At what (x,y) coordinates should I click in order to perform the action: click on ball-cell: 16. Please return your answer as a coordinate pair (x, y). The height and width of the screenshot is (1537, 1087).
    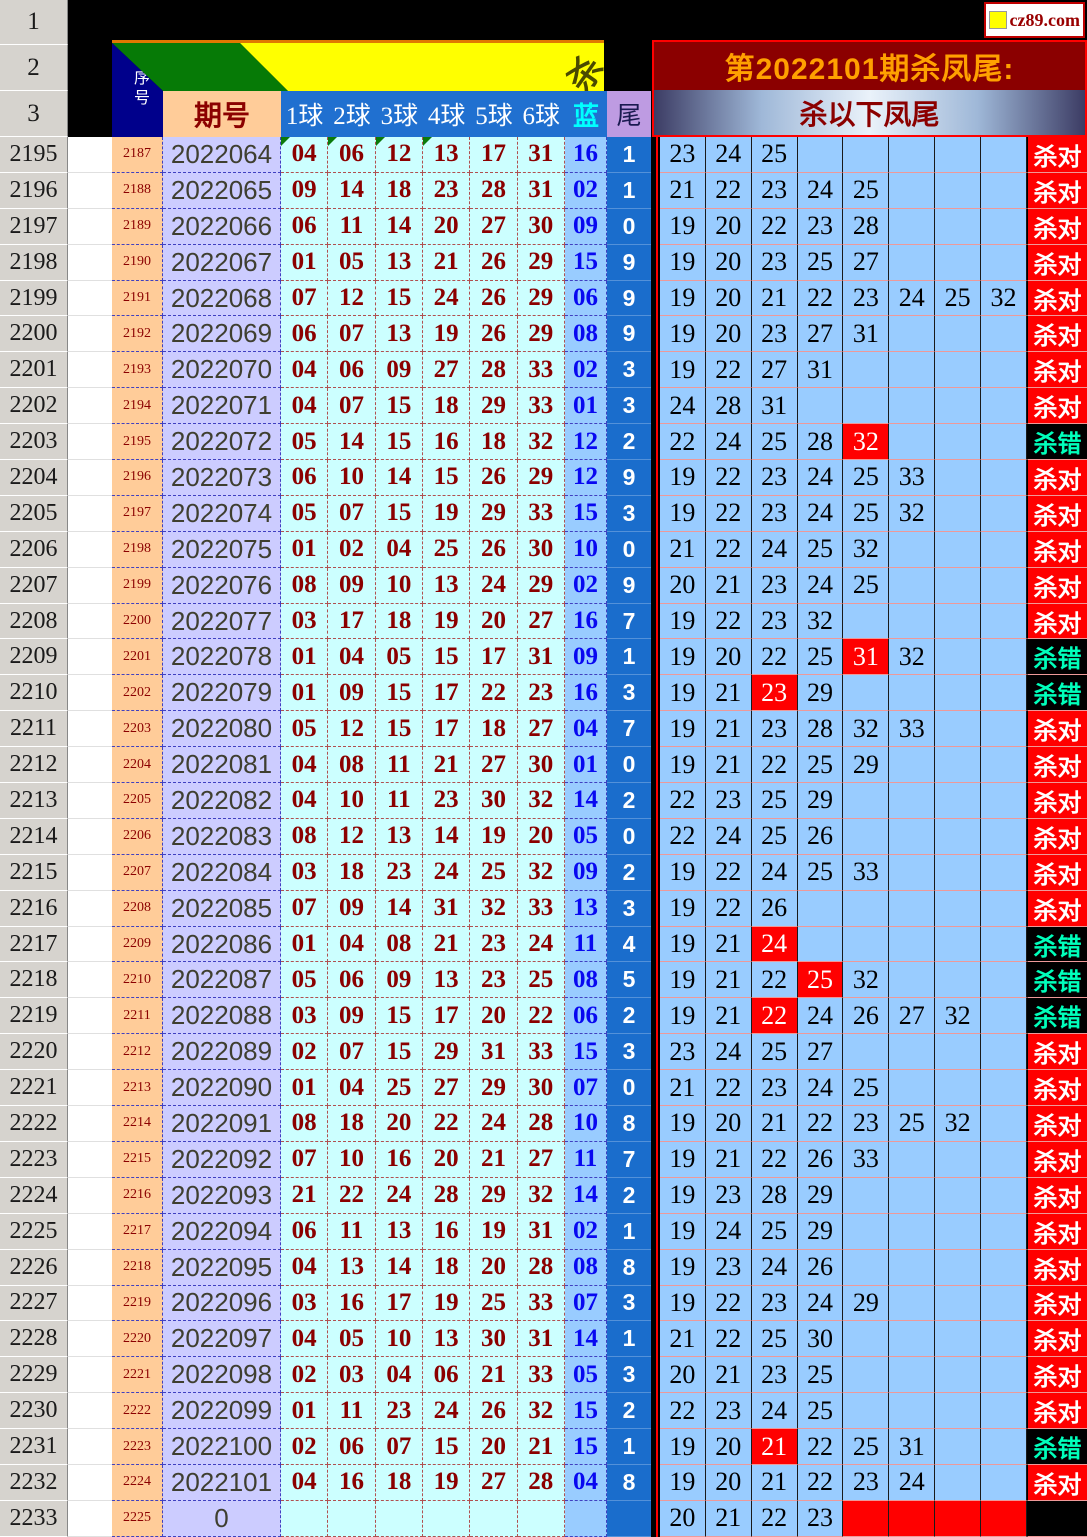
    Looking at the image, I should click on (446, 442).